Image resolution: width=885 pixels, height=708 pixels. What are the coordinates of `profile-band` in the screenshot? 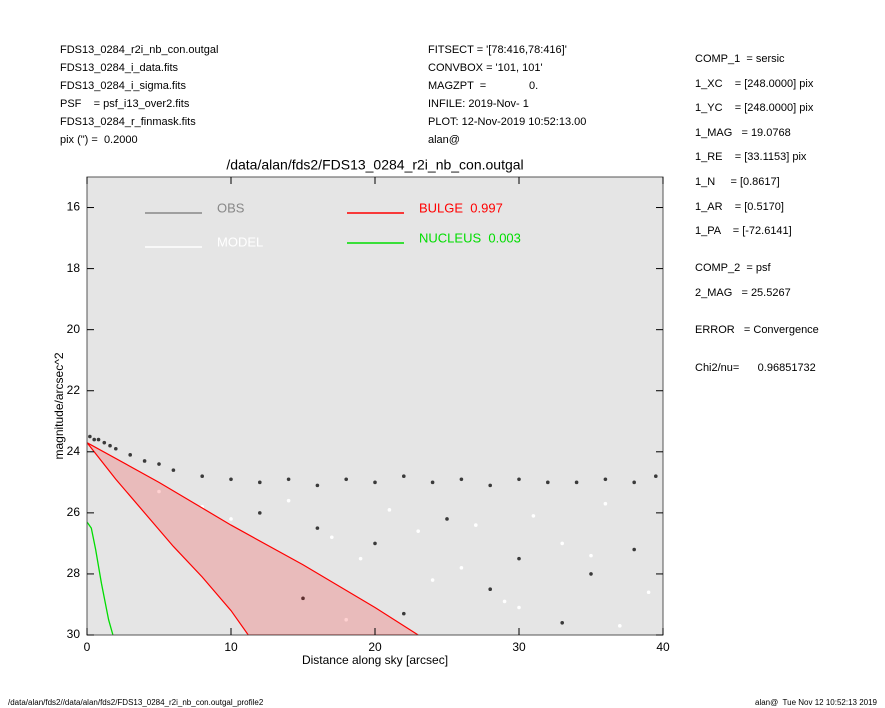 It's located at (253, 538).